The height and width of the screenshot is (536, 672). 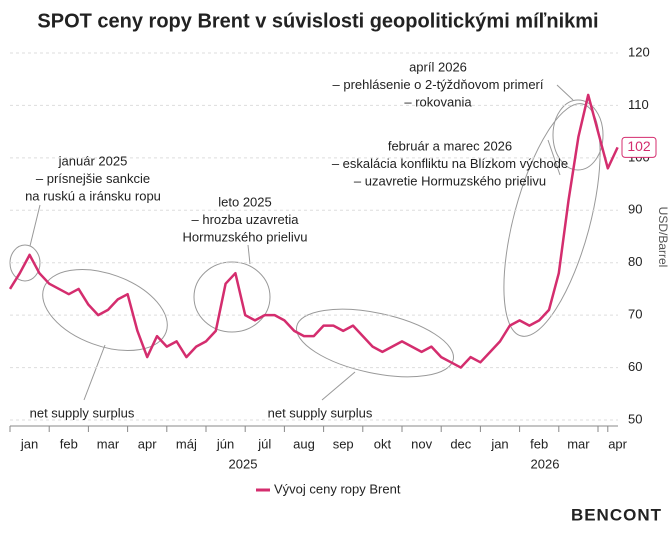 I want to click on legend-label: Vývoj ceny ropy Brent, so click(x=337, y=488).